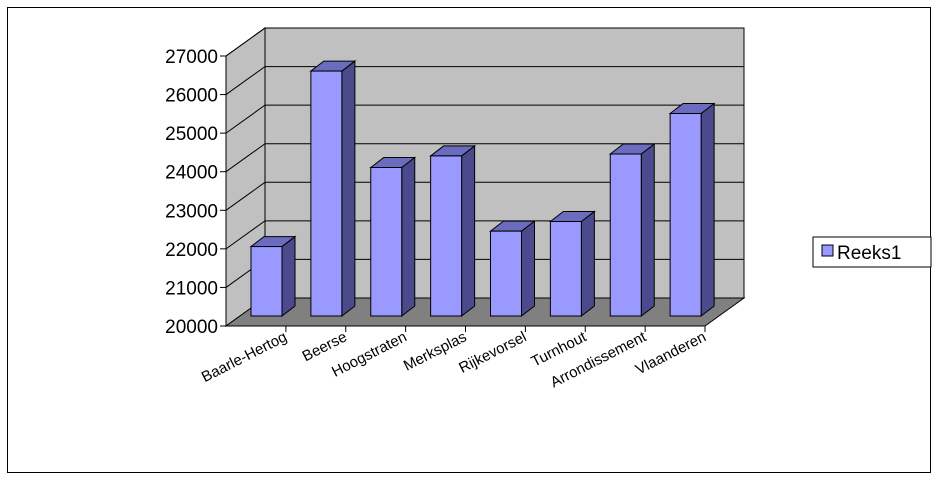  I want to click on bar-Beerse, so click(333, 189).